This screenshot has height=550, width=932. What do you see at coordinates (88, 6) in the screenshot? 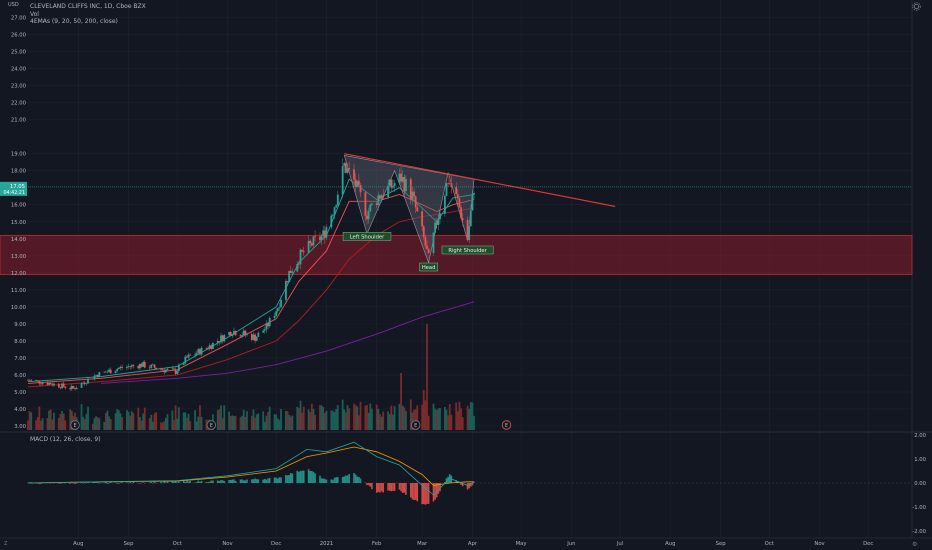
I see `symbol-title: CLEVELAND CLIFFS INC, 1D, Cboe BZX` at bounding box center [88, 6].